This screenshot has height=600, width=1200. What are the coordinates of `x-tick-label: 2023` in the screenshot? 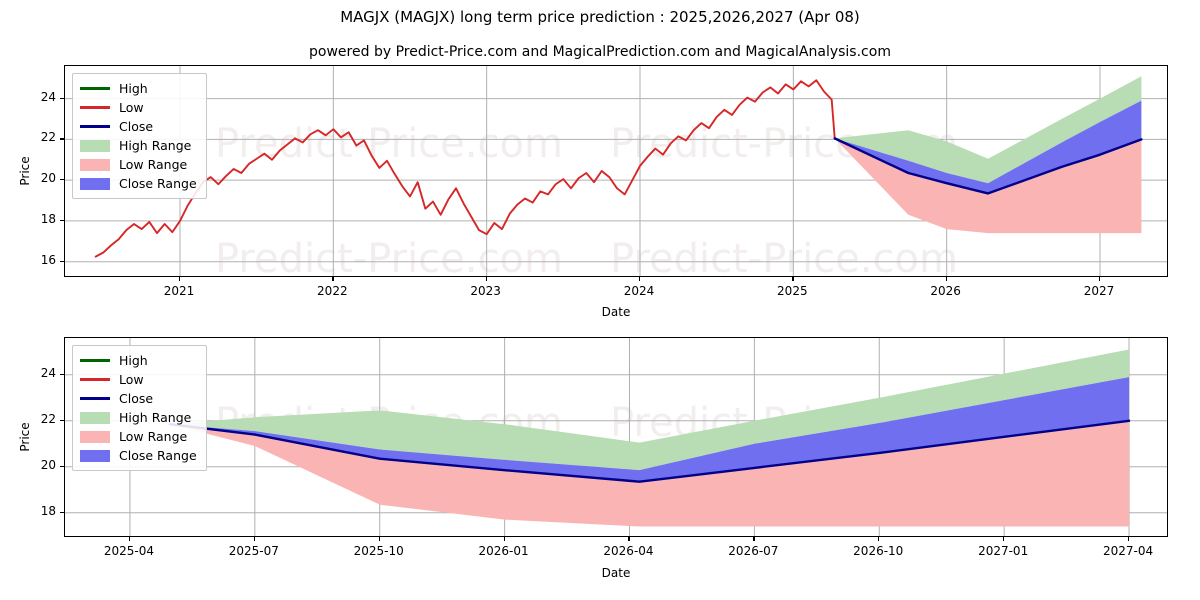 It's located at (485, 291).